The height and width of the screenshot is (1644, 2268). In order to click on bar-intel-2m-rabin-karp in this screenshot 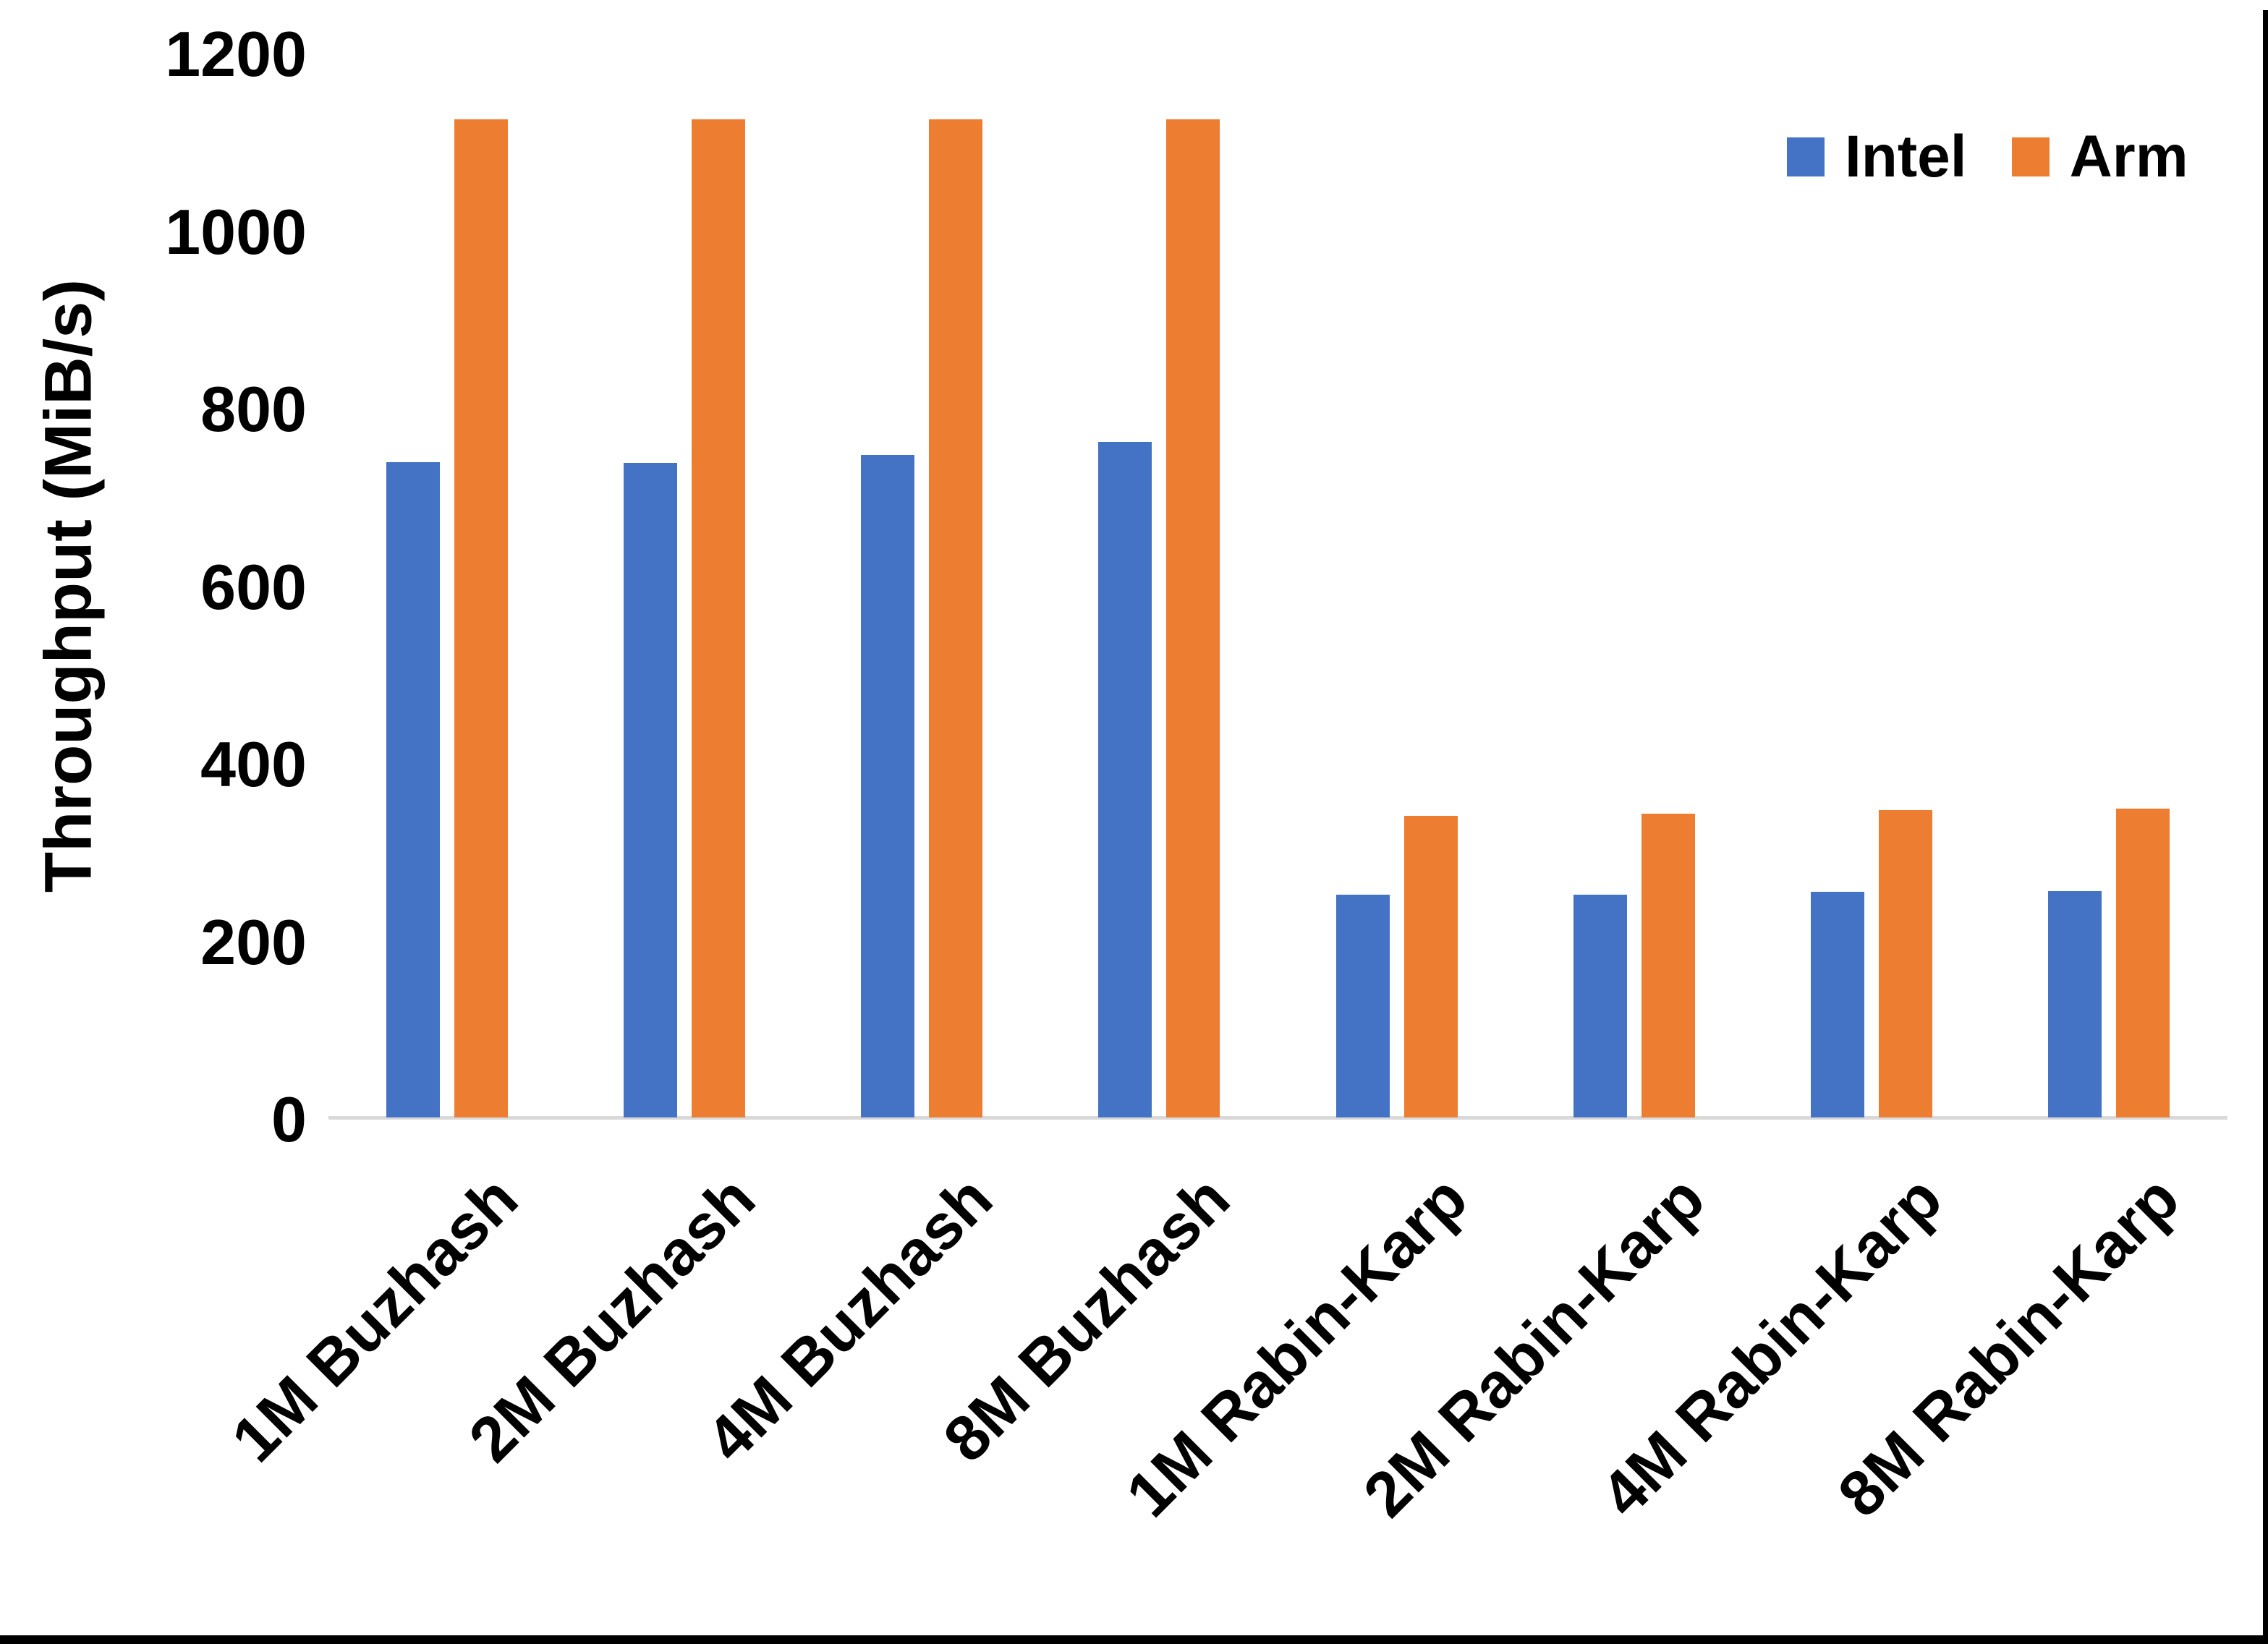, I will do `click(1600, 1005)`.